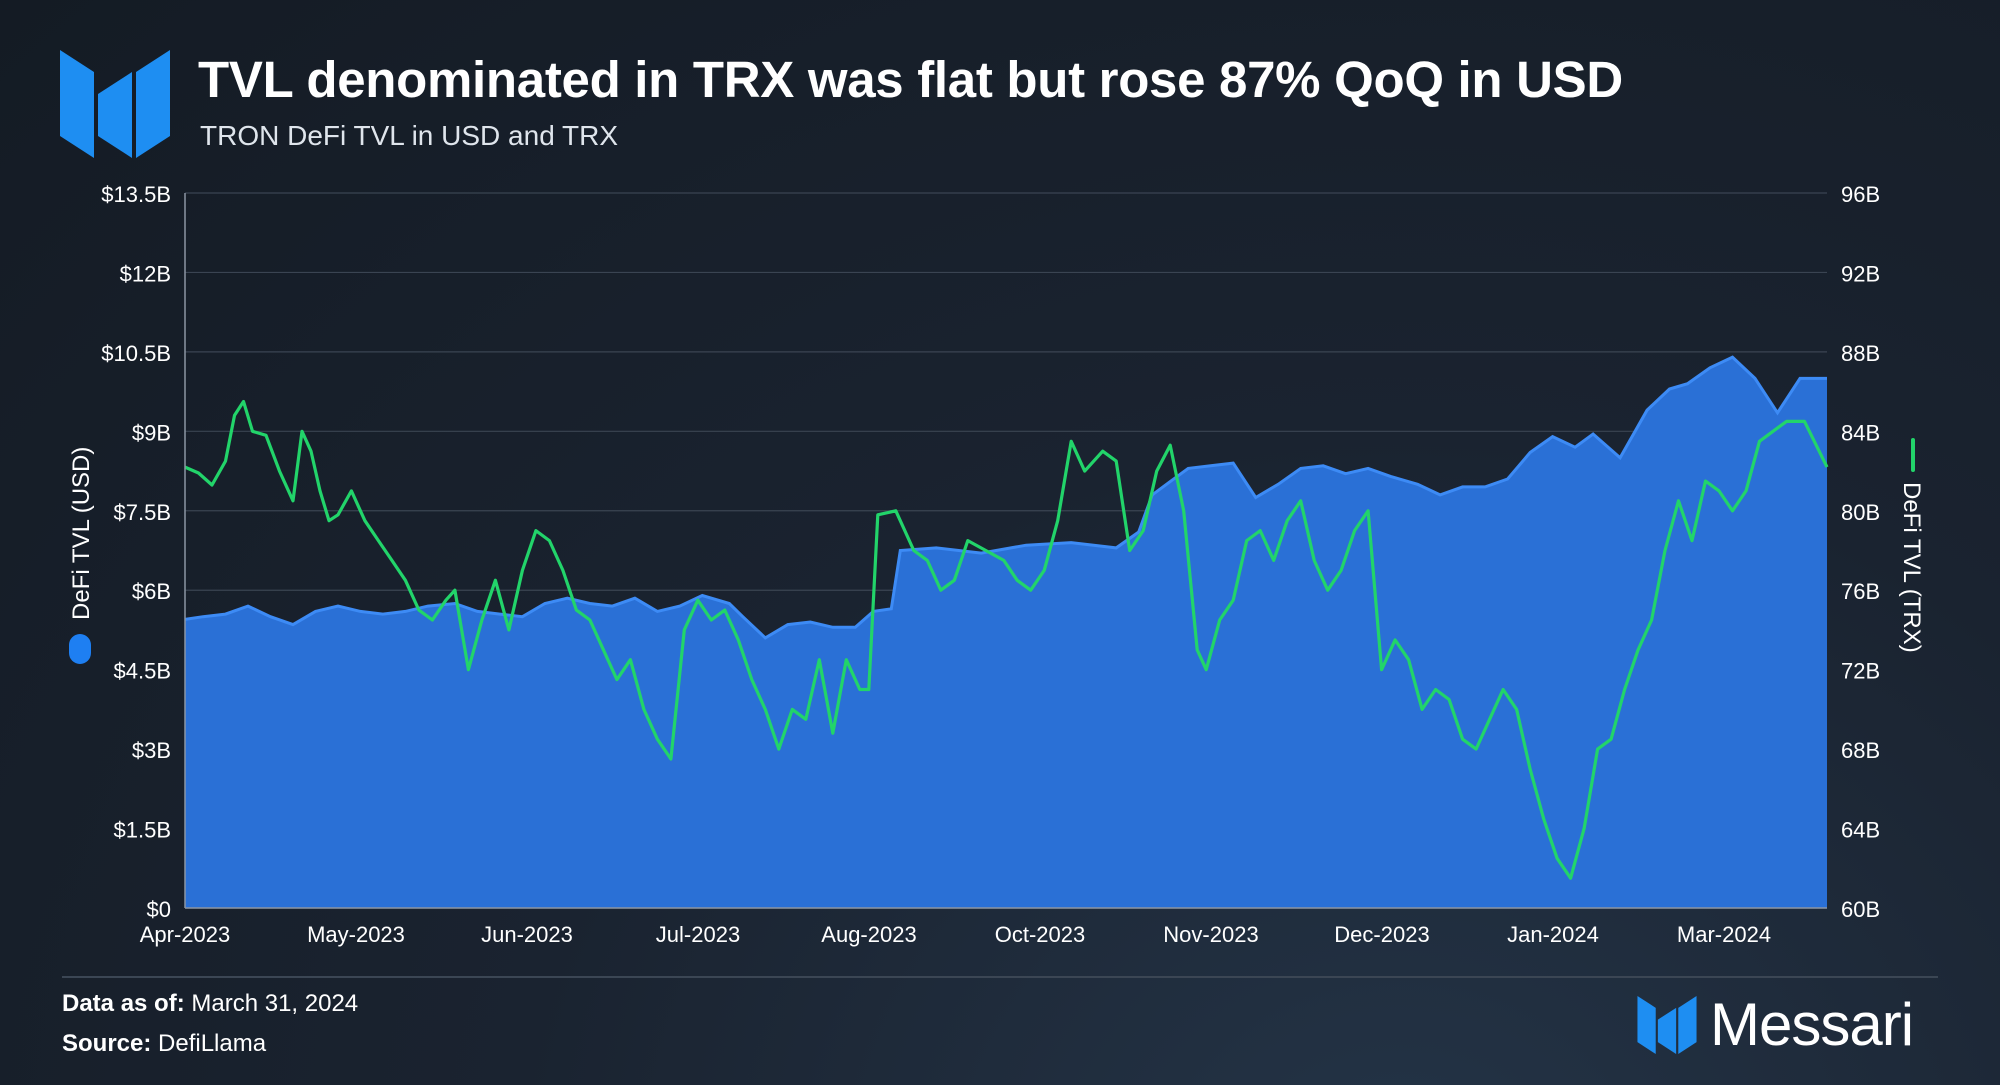 This screenshot has width=2000, height=1085. I want to click on x-tick-label: Apr-2023, so click(185, 934).